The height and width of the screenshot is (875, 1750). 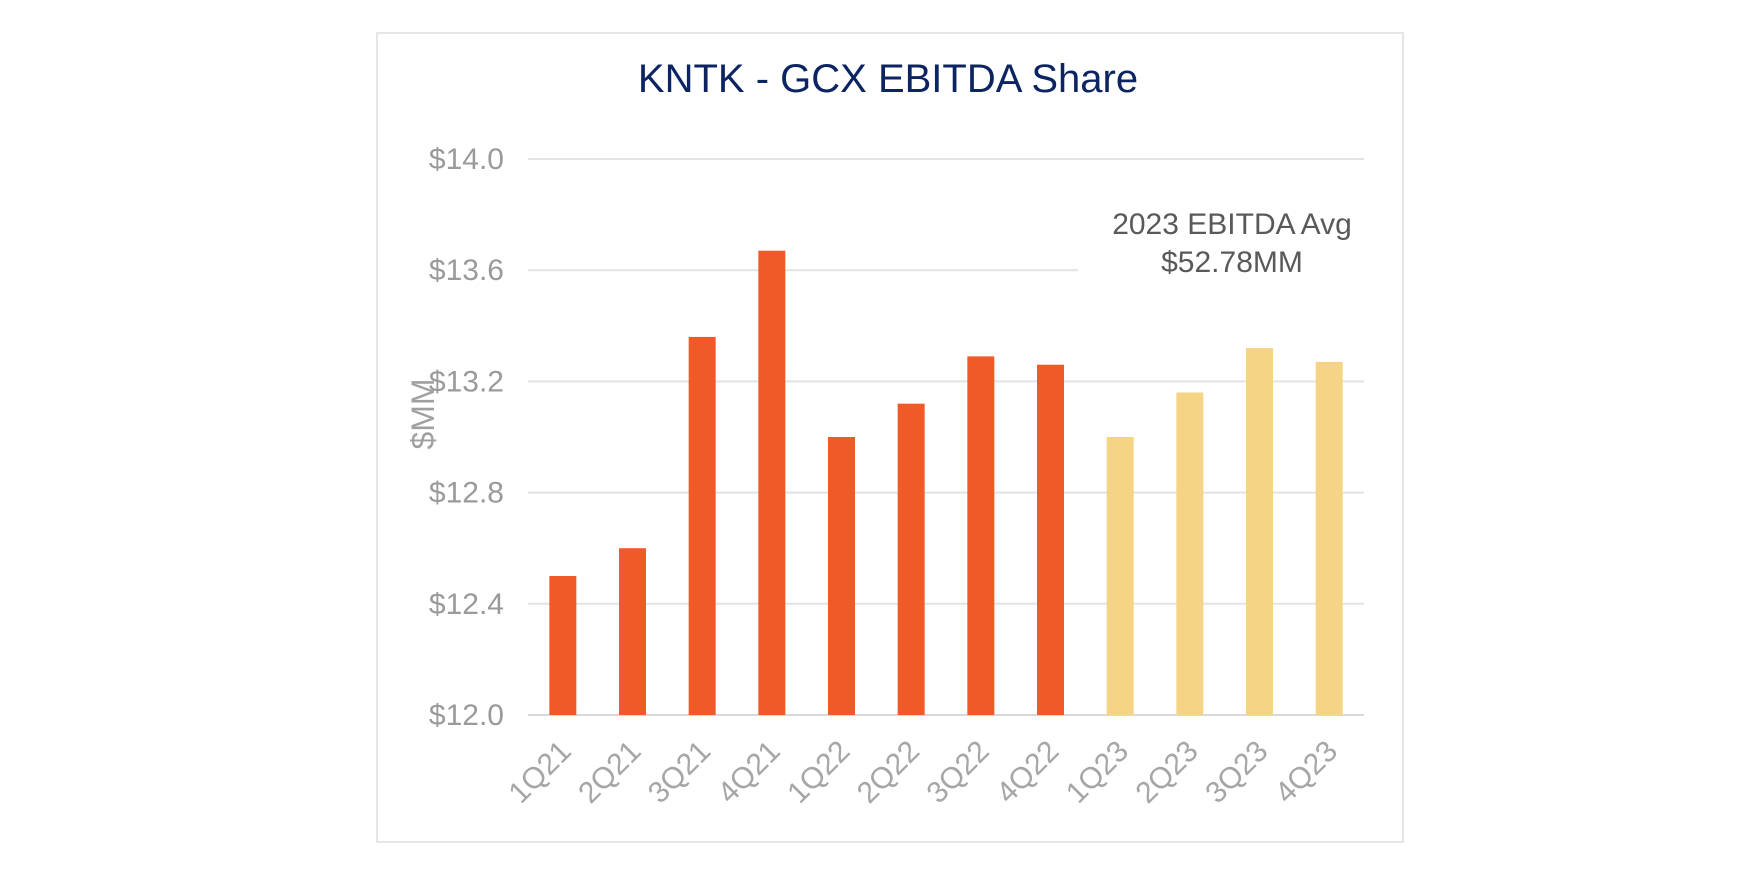 What do you see at coordinates (749, 772) in the screenshot?
I see `x-tick-label: 4Q21` at bounding box center [749, 772].